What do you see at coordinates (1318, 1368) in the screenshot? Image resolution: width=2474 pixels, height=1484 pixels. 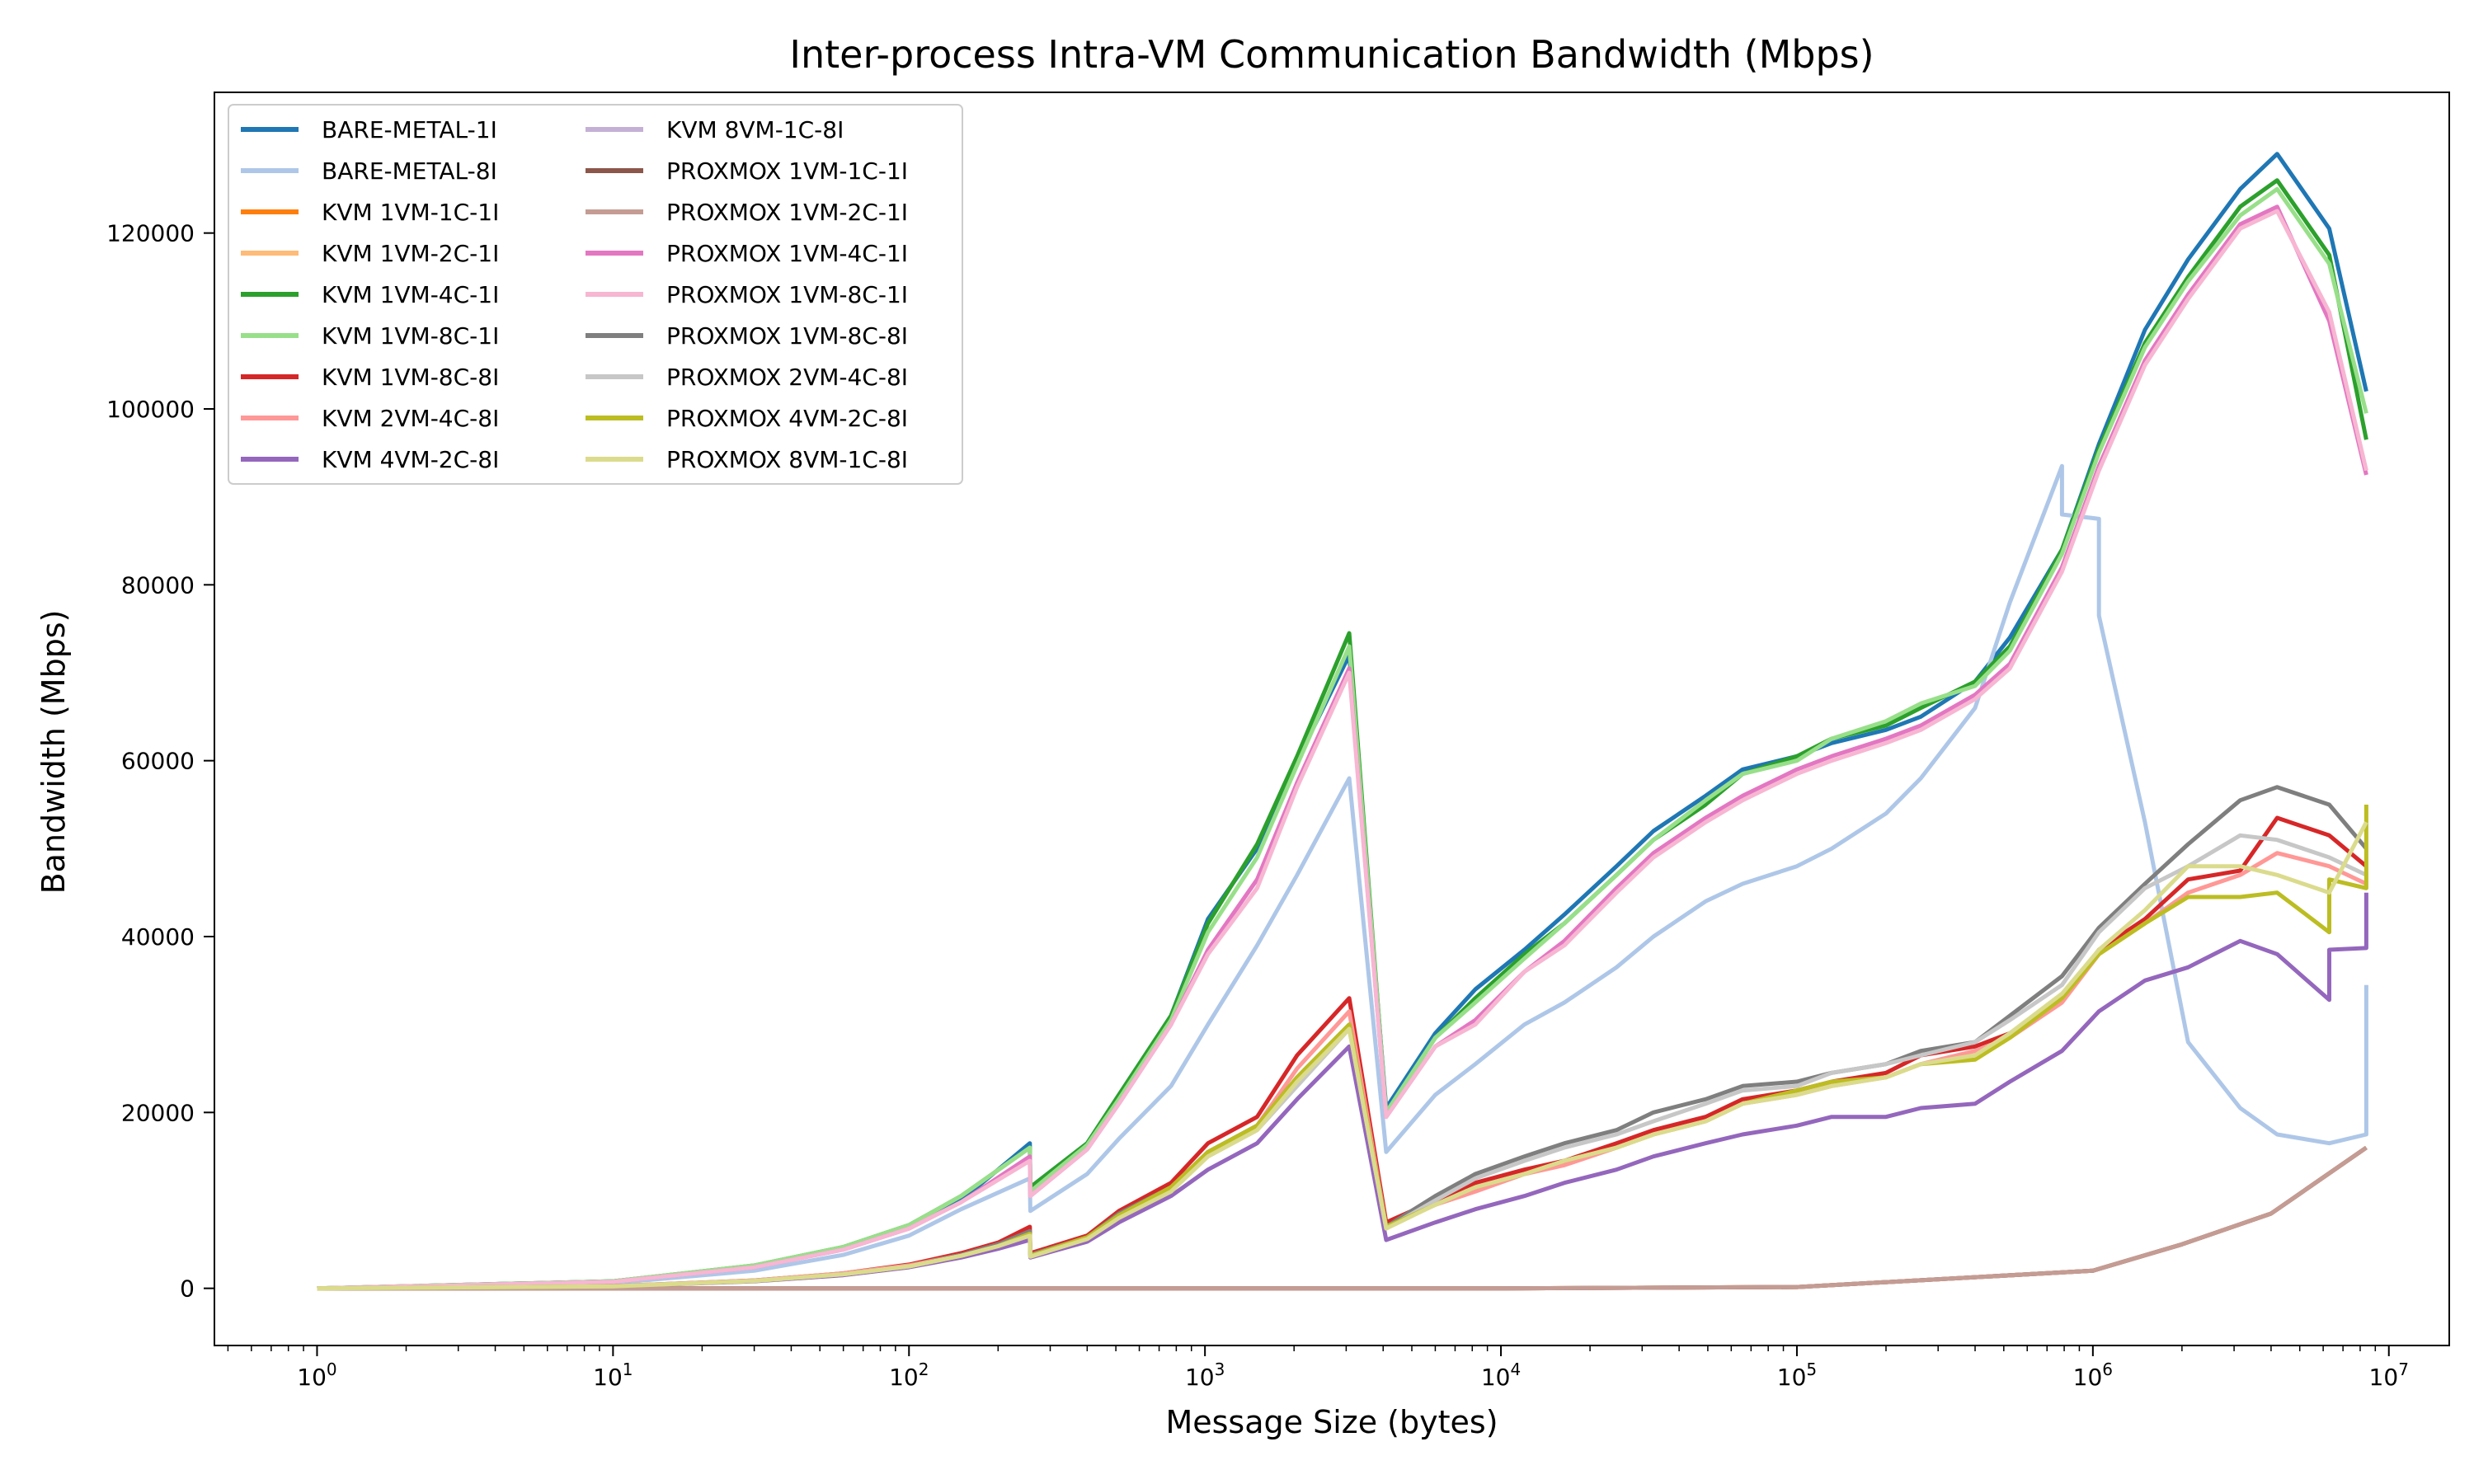 I see `x-axis-ticks: 10⁰ 10¹ 10² 10³ 10⁴ 10⁵ 10⁶ 10⁷` at bounding box center [1318, 1368].